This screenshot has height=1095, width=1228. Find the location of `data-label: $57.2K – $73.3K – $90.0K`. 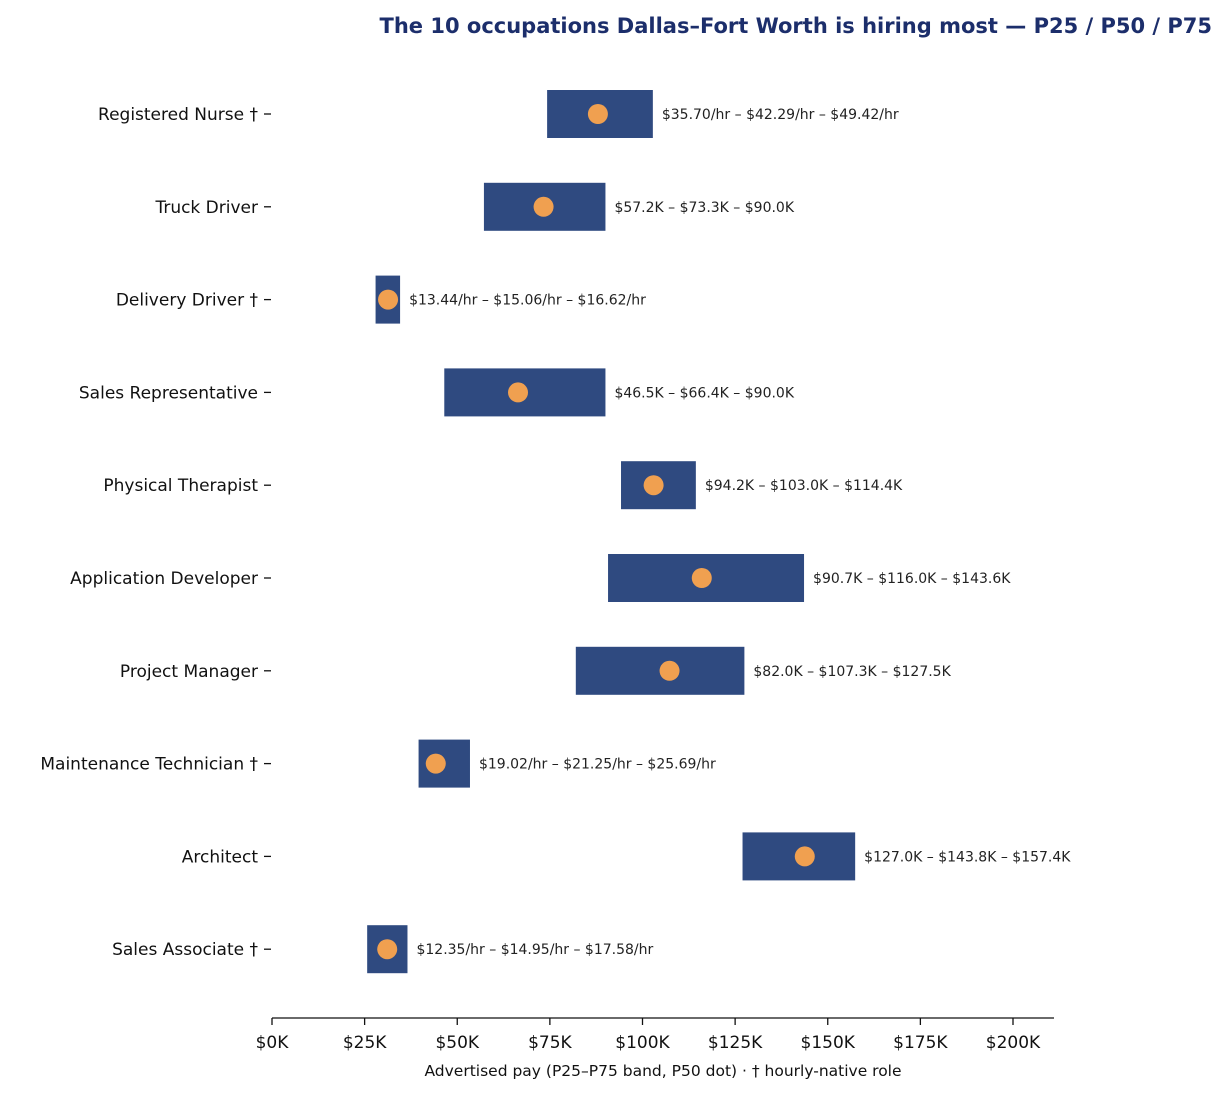

data-label: $57.2K – $73.3K – $90.0K is located at coordinates (704, 208).